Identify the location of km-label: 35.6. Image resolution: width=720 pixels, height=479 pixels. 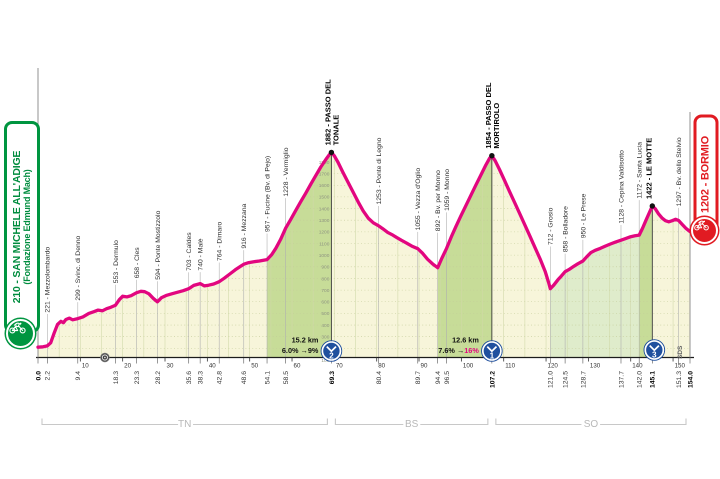
(189, 377).